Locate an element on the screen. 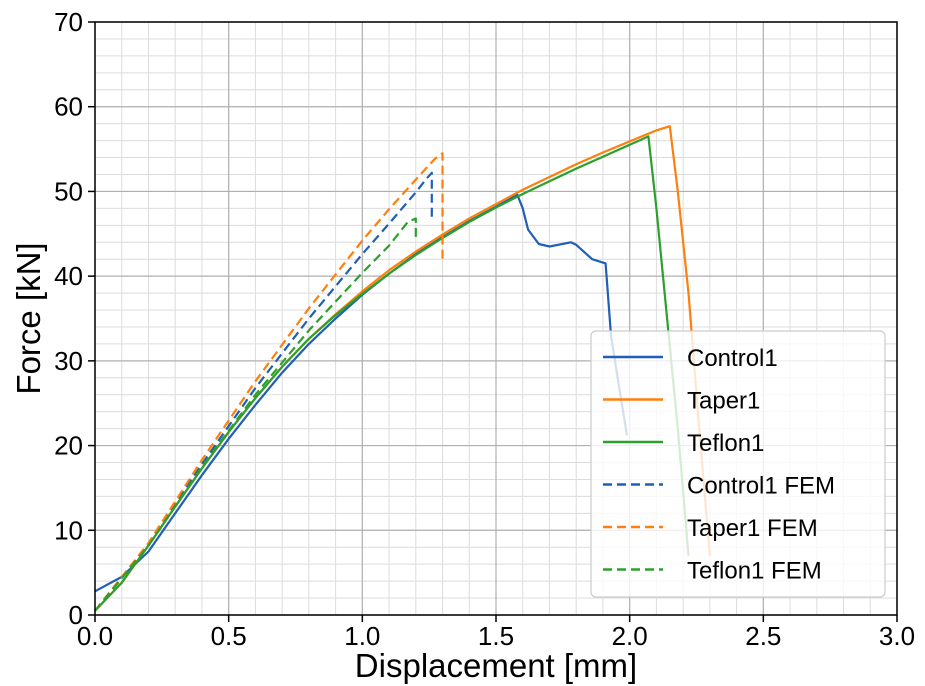 The width and height of the screenshot is (925, 686). legend-label-taper1: Taper1 is located at coordinates (723, 401).